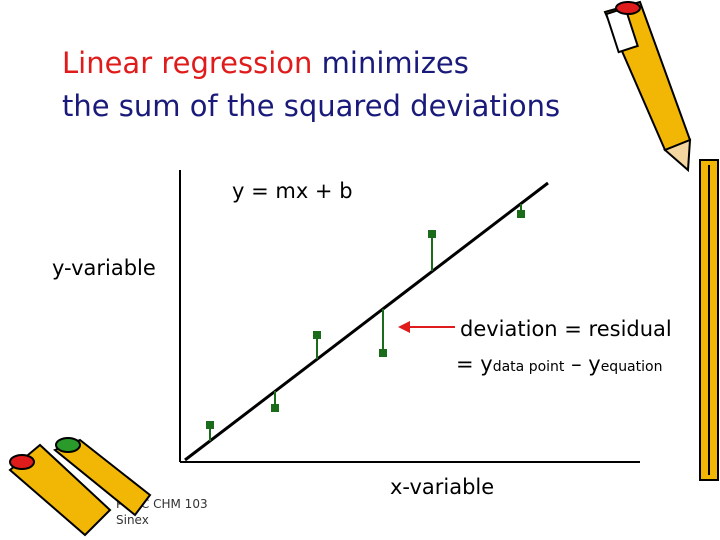 This screenshot has width=720, height=540. I want to click on title-rest: minimizes, so click(390, 63).